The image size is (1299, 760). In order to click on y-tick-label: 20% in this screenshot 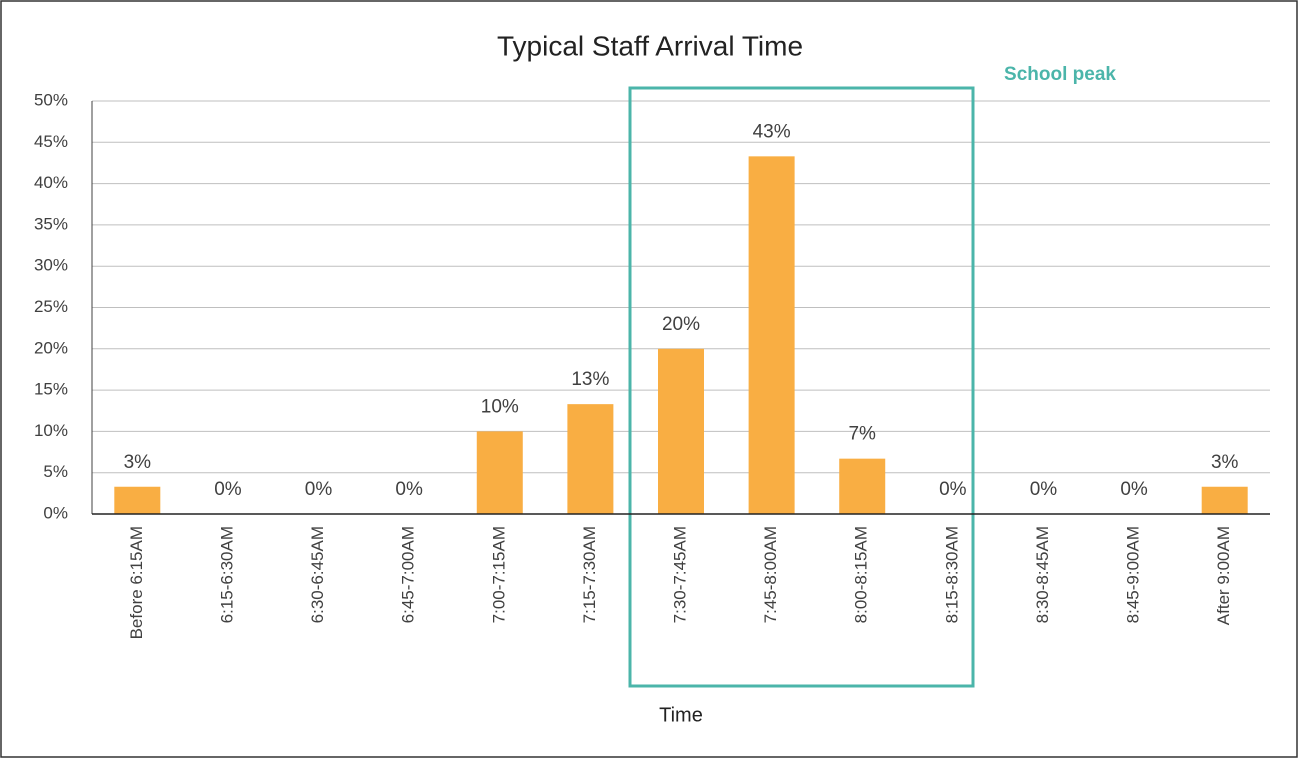, I will do `click(51, 347)`.